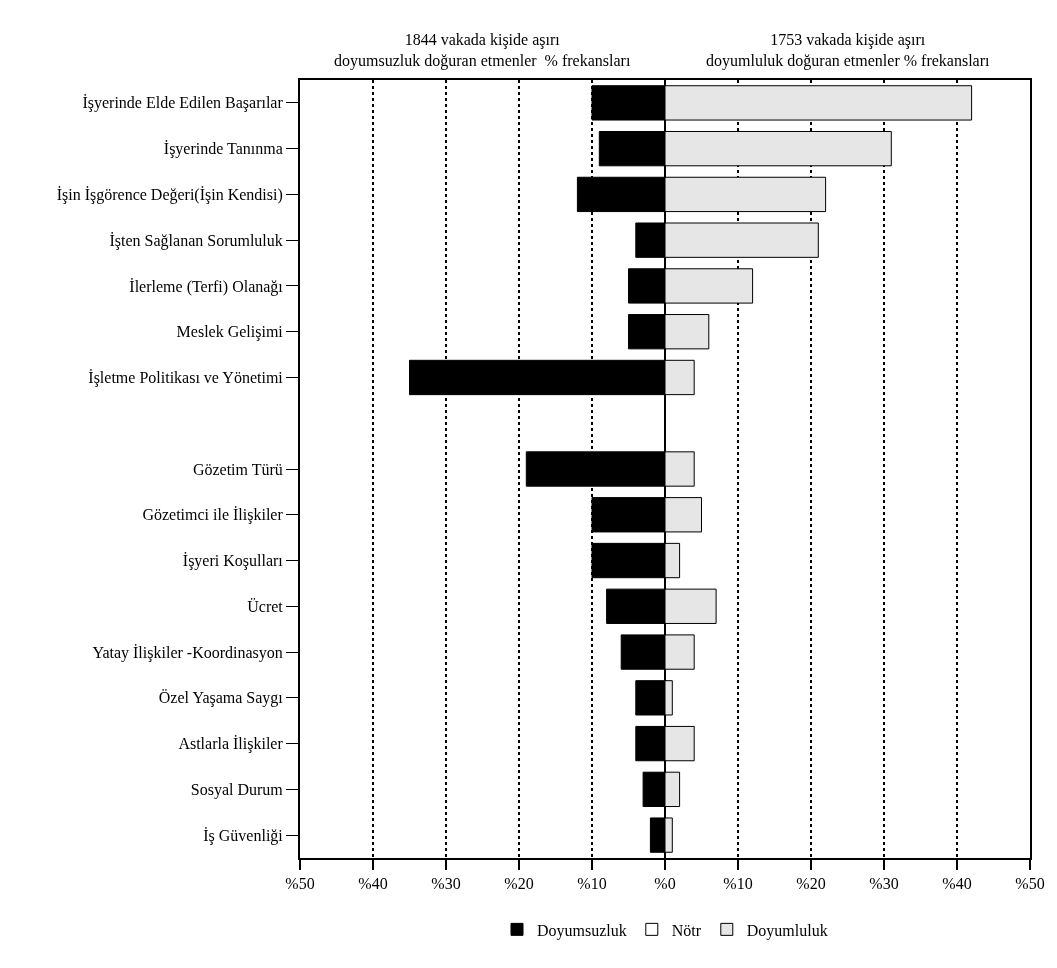 The image size is (1057, 968). I want to click on y-tick-label: Sosyal Durum, so click(237, 789).